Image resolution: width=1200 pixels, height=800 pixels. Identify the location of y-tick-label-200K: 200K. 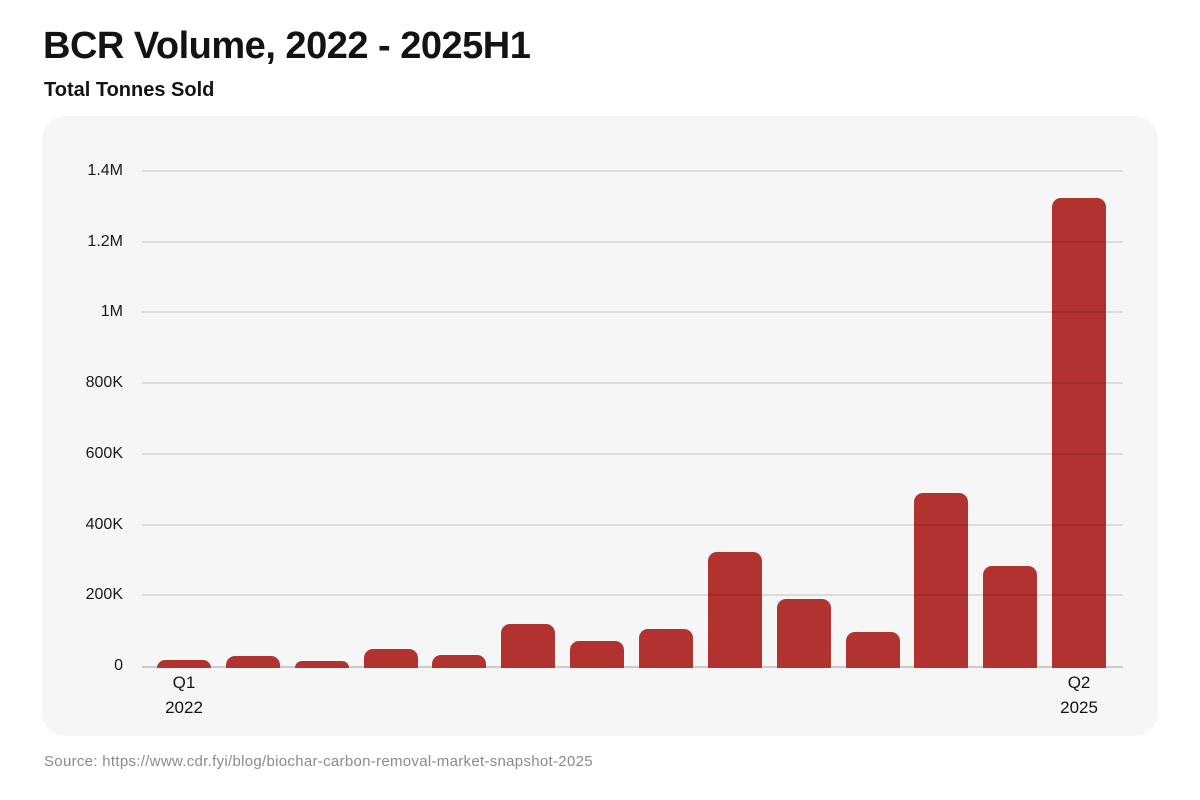
(104, 595).